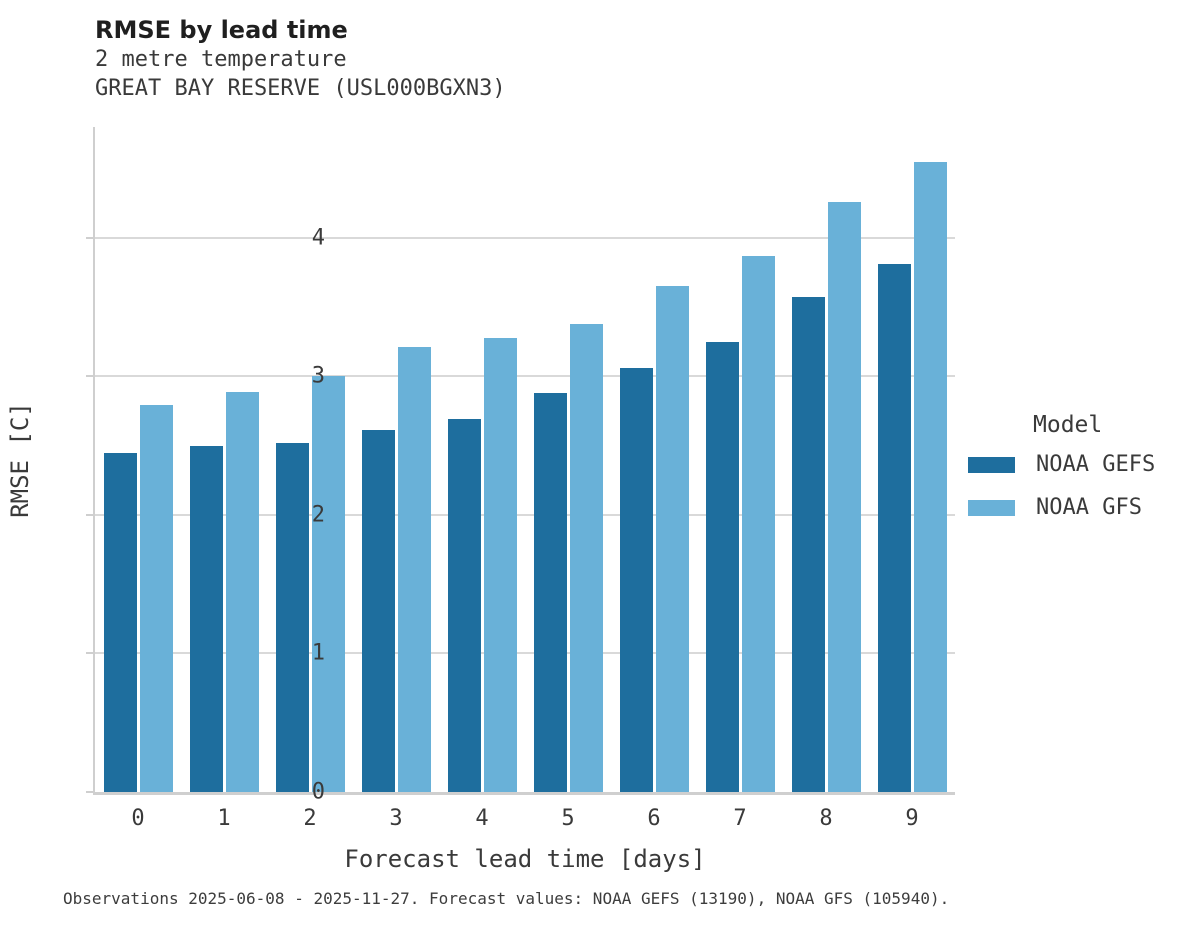 The height and width of the screenshot is (928, 1195). What do you see at coordinates (1089, 507) in the screenshot?
I see `legend-label: NOAA GFS` at bounding box center [1089, 507].